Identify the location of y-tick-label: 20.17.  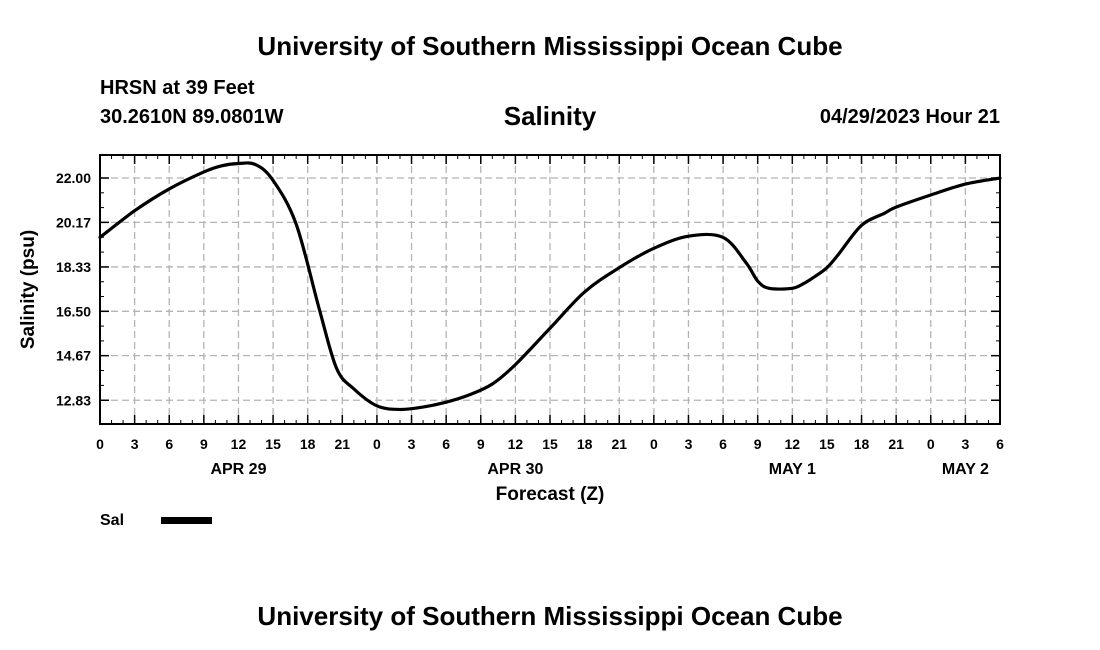
(73, 222).